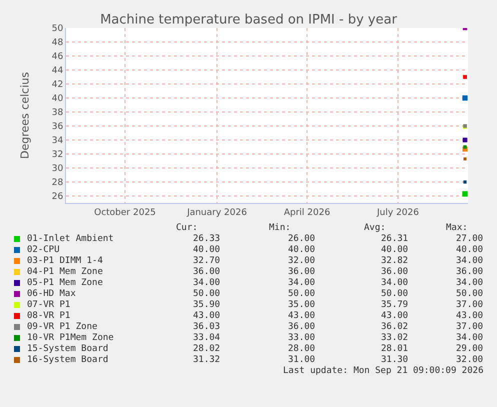 The height and width of the screenshot is (407, 497). Describe the element at coordinates (70, 239) in the screenshot. I see `legend-label: 01-Inlet Ambient` at that location.